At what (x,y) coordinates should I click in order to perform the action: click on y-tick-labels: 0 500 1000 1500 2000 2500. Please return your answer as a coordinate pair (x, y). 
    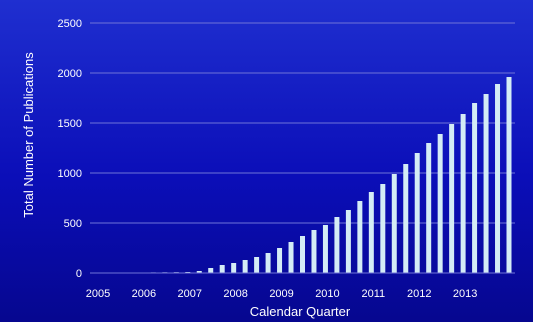
    Looking at the image, I should click on (70, 149).